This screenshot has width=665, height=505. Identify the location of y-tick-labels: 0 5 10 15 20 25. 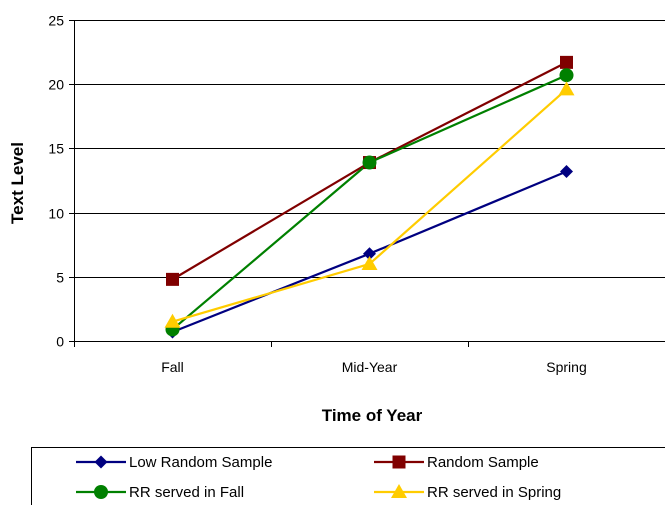
(56, 181).